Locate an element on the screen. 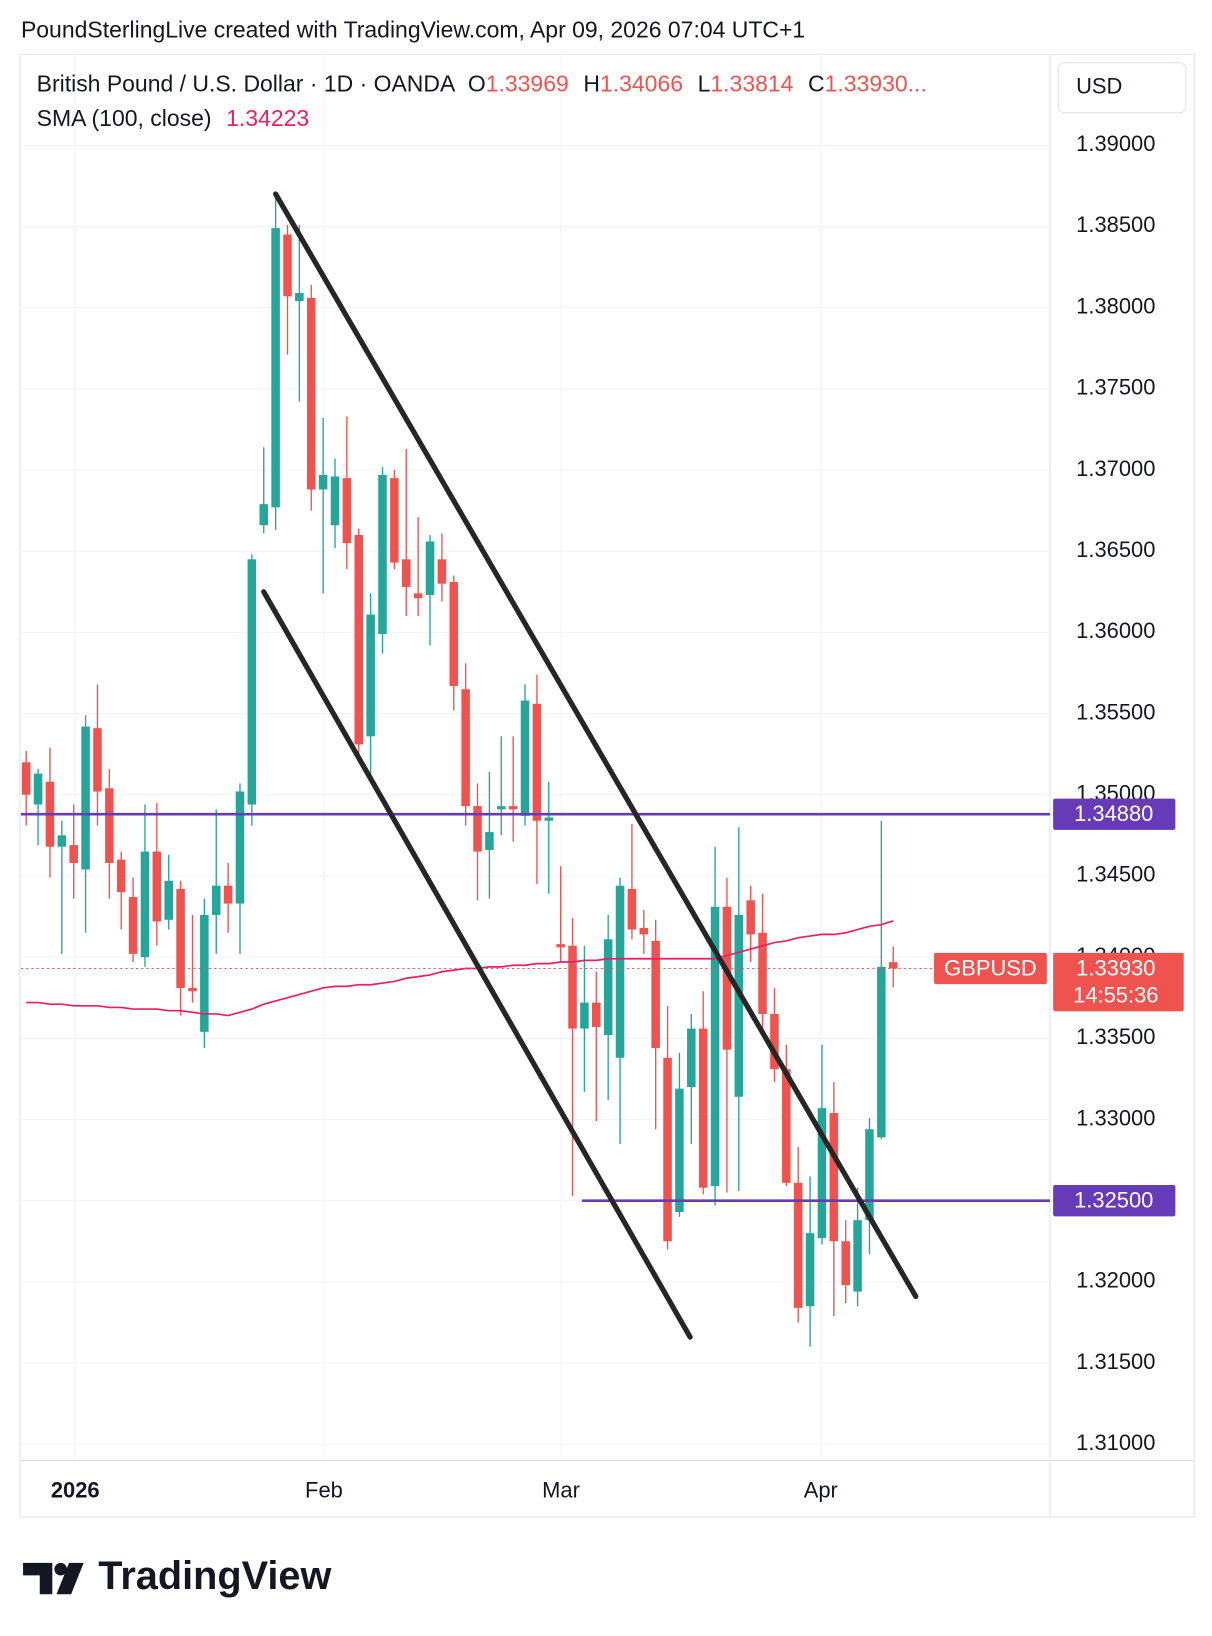 The width and height of the screenshot is (1212, 1636). last-price-tag is located at coordinates (1118, 982).